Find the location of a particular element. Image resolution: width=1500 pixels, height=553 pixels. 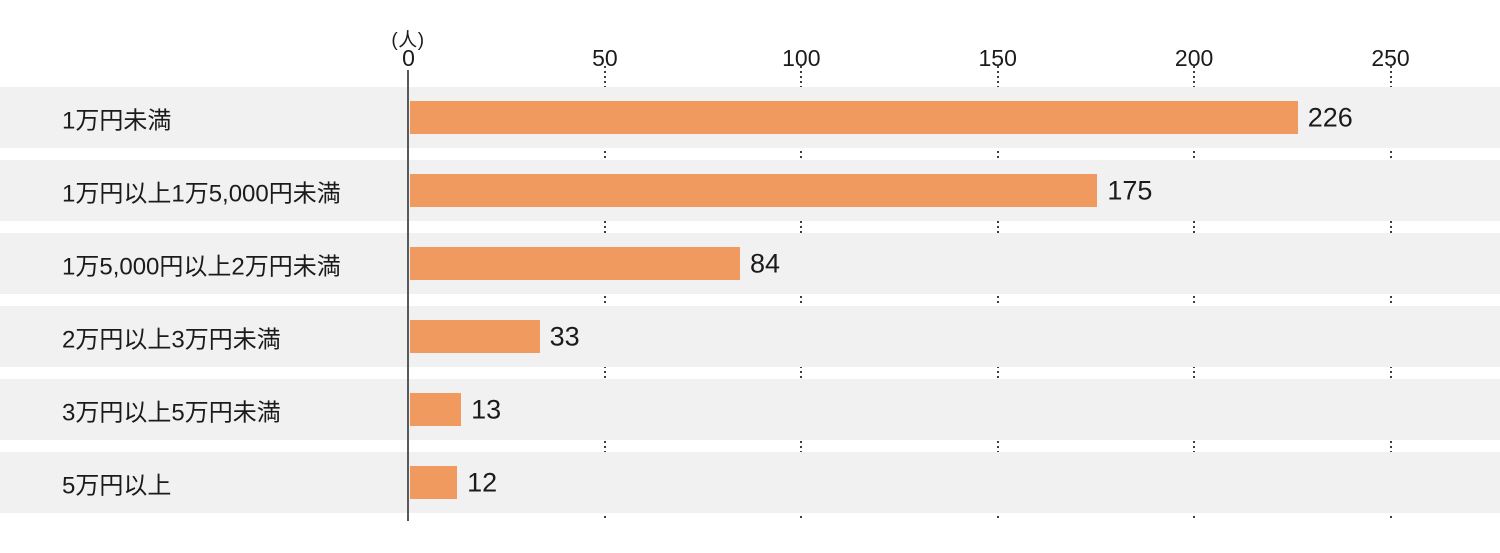

value-label: 13 is located at coordinates (486, 409).